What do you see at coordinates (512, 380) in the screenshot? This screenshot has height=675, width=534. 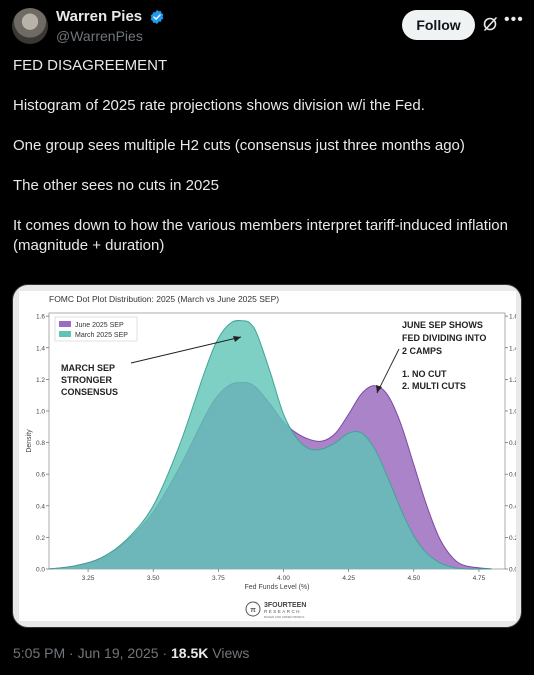 I see `y-tick-label-right: 1.2` at bounding box center [512, 380].